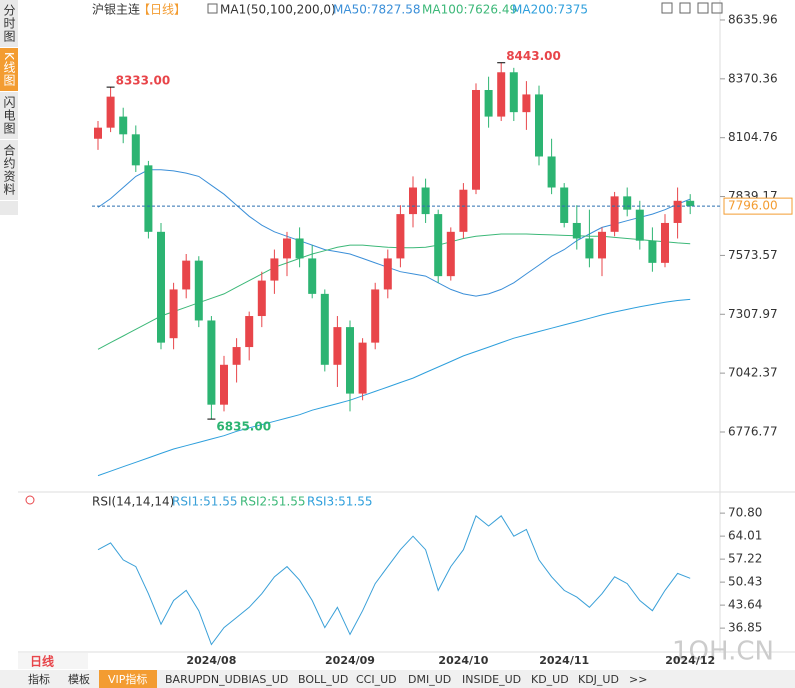 The width and height of the screenshot is (795, 688). Describe the element at coordinates (753, 19) in the screenshot. I see `y-tick-label: 8635.96` at that location.